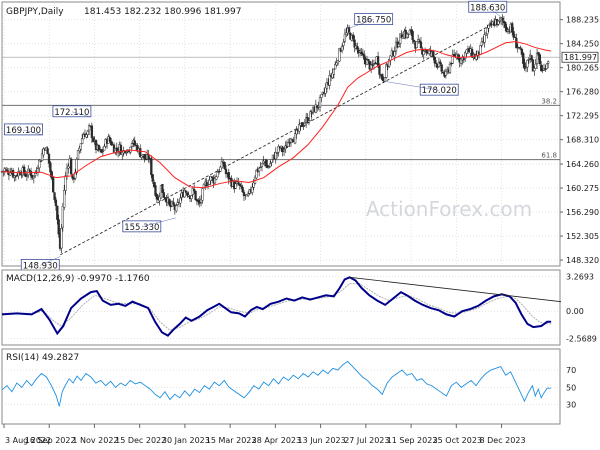  What do you see at coordinates (42, 358) in the screenshot?
I see `rsi-title: RSI(14) 49.2827` at bounding box center [42, 358].